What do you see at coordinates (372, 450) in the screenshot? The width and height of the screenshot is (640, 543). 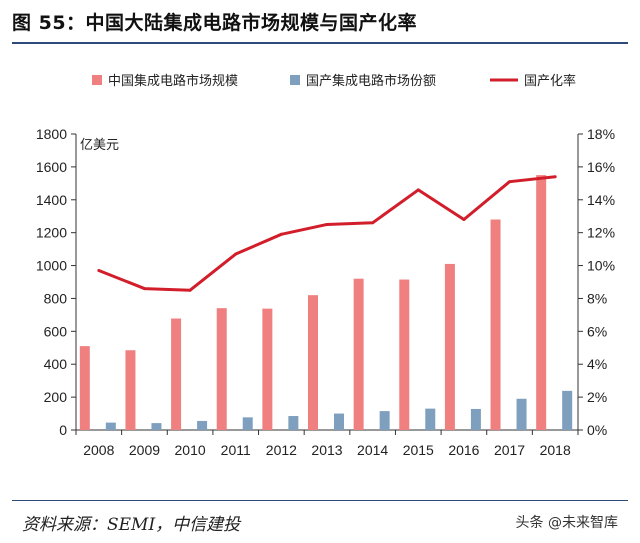 I see `x-tick-label: 2014` at bounding box center [372, 450].